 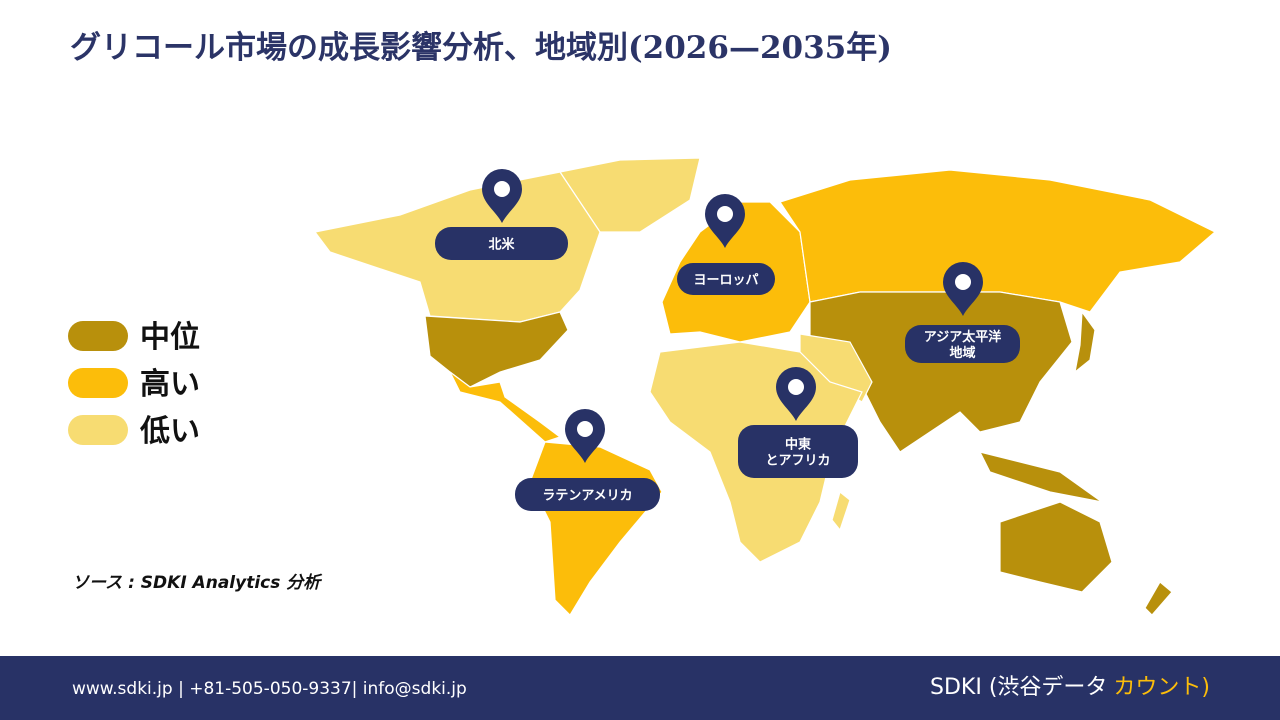 I want to click on brand-accent: カウント), so click(x=1161, y=687).